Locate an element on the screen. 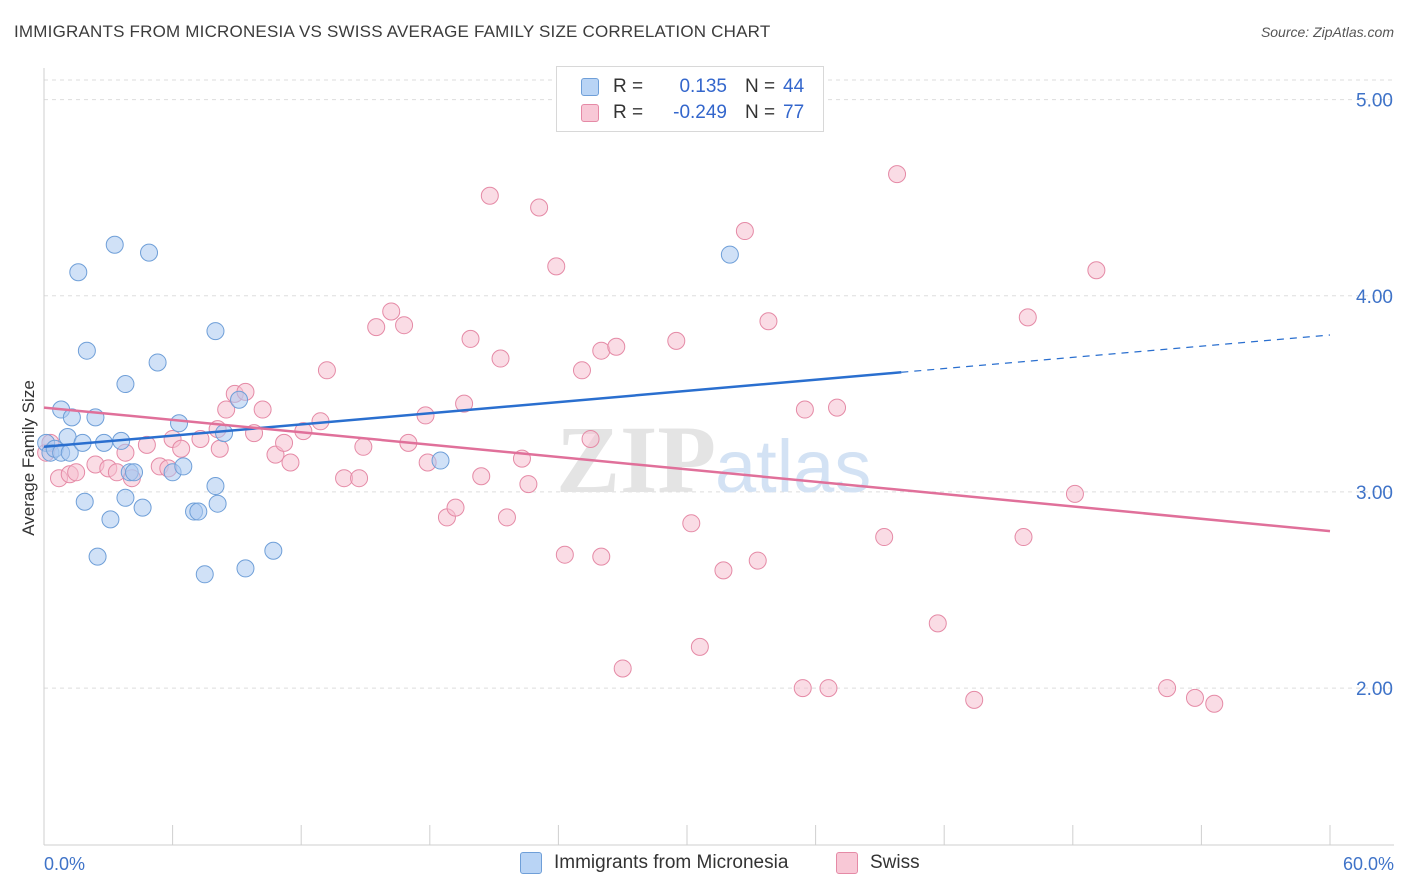 The image size is (1406, 892). series-swatch-micronesia is located at coordinates (531, 863).